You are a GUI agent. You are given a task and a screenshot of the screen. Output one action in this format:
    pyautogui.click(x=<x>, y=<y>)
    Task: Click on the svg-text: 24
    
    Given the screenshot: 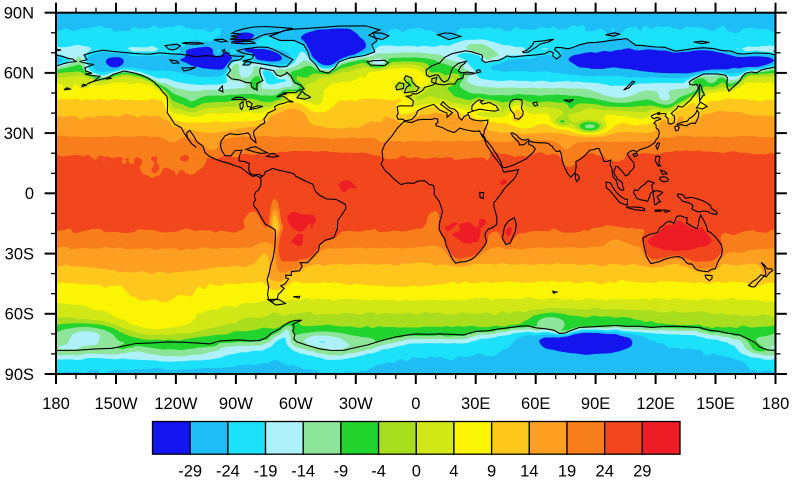 What is the action you would take?
    pyautogui.click(x=605, y=472)
    